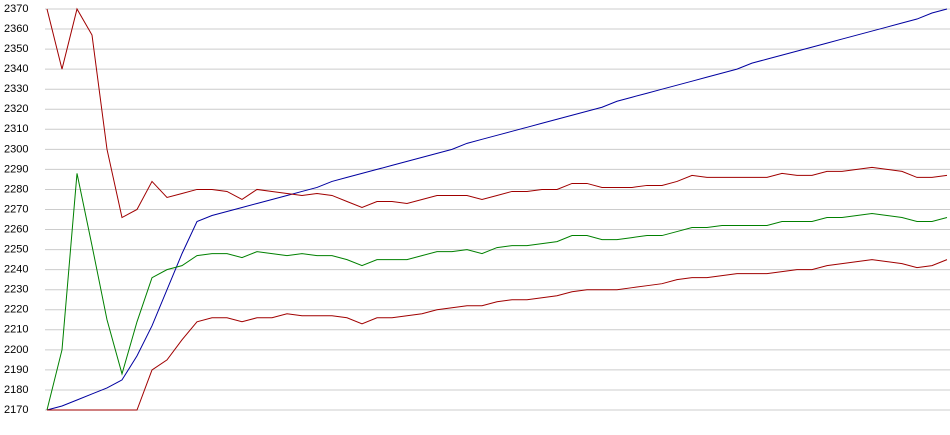  I want to click on y-tick-label: 2240, so click(16, 270).